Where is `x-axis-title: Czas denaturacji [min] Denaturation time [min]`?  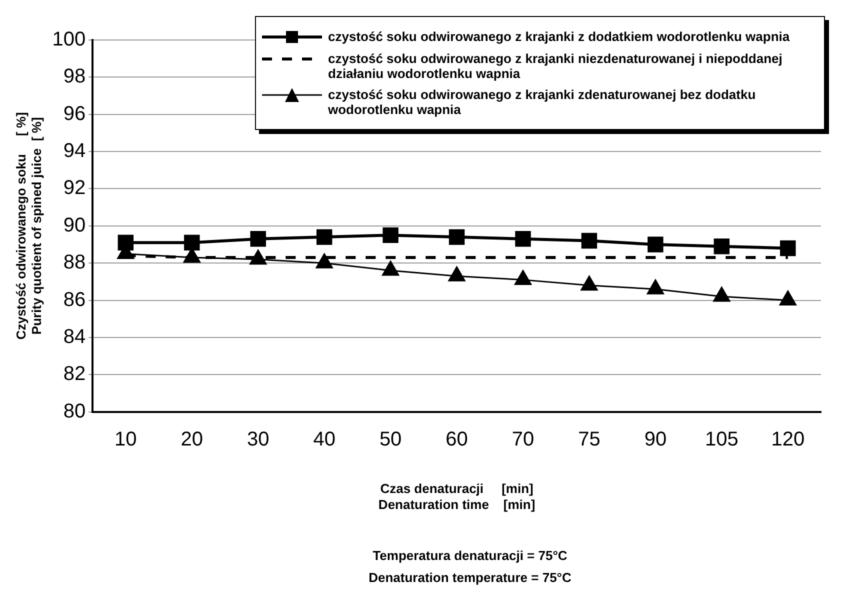
x-axis-title: Czas denaturacji [min] Denaturation time [min] is located at coordinates (457, 496).